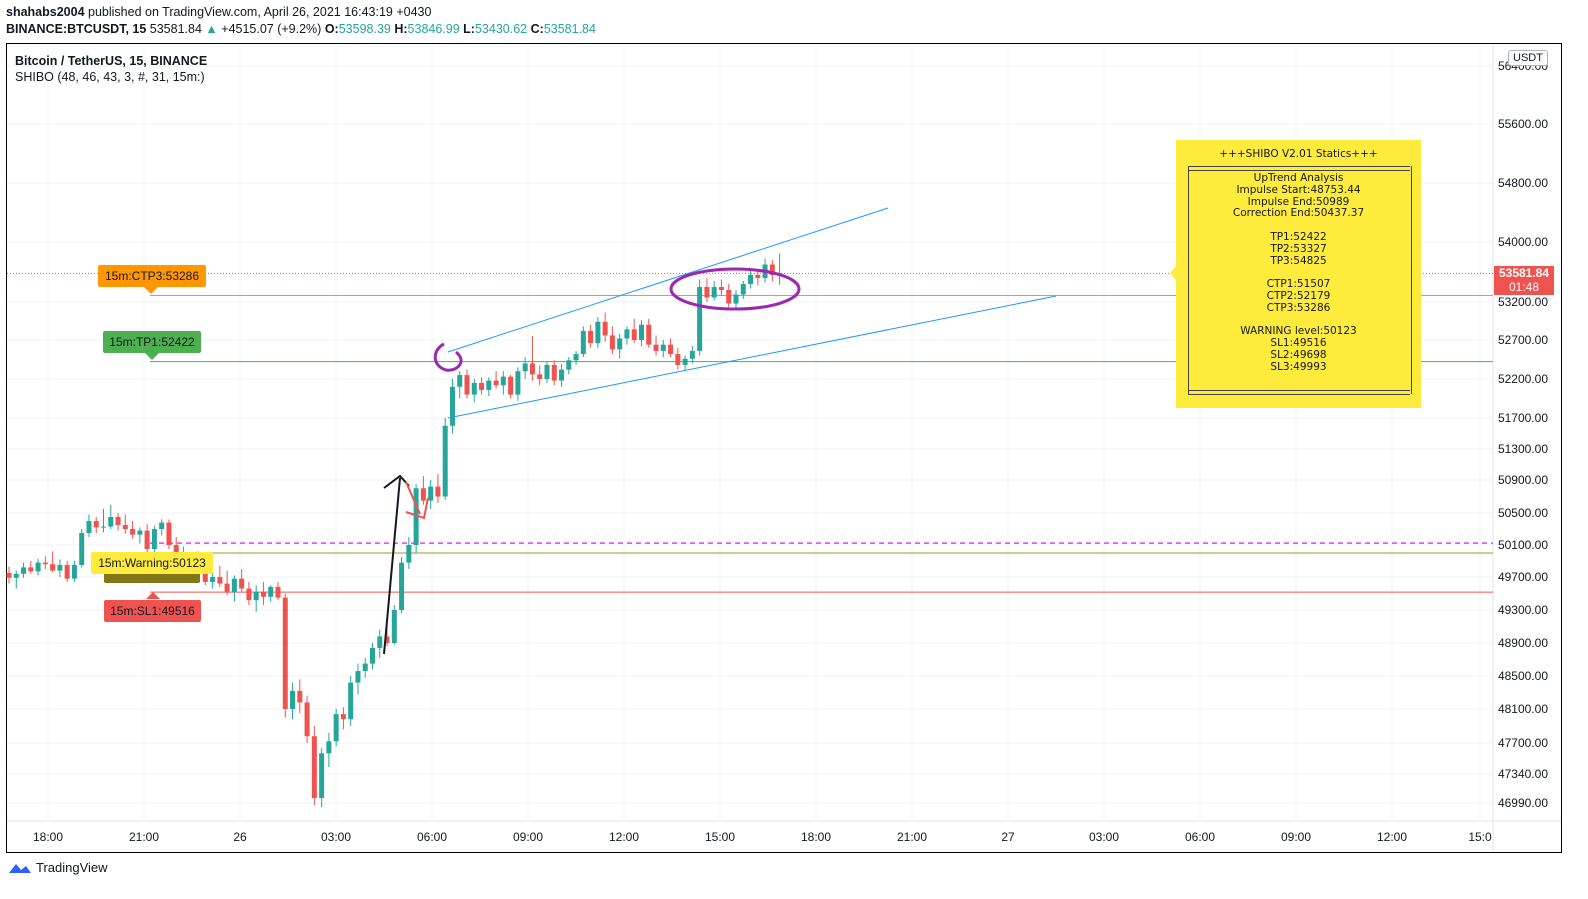 This screenshot has height=899, width=1588. Describe the element at coordinates (58, 867) in the screenshot. I see `footer: TradingView` at that location.